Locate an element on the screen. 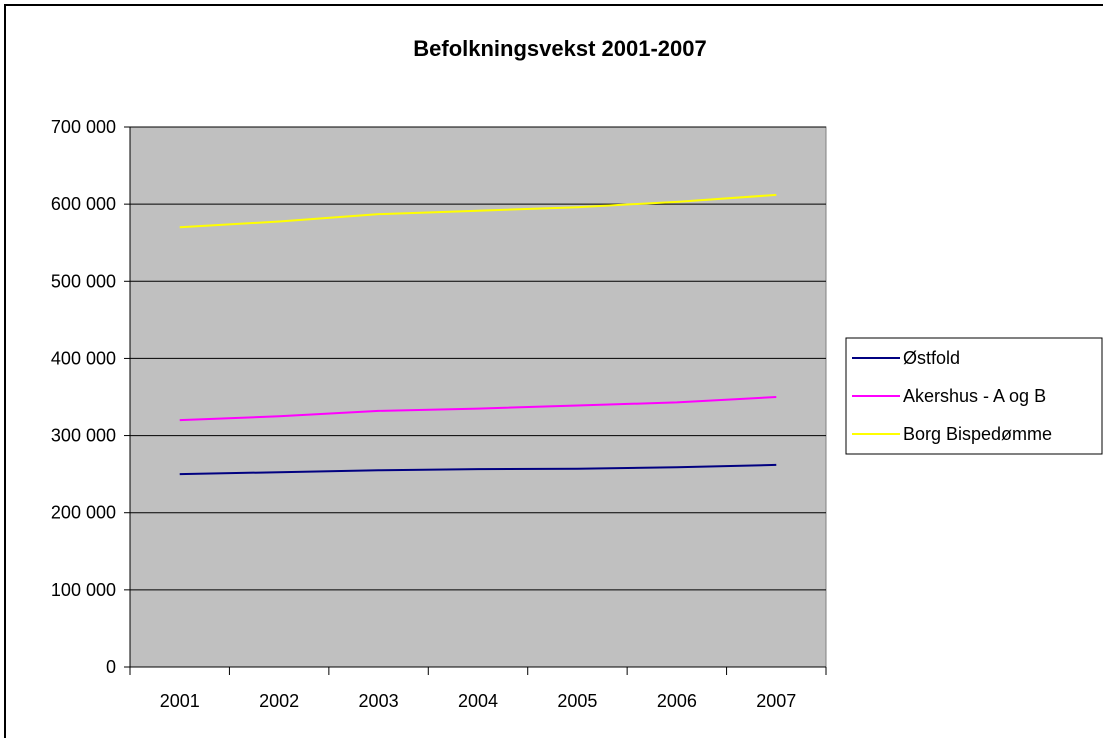 This screenshot has width=1103, height=738. y-tick-label: 100 000 is located at coordinates (83, 590).